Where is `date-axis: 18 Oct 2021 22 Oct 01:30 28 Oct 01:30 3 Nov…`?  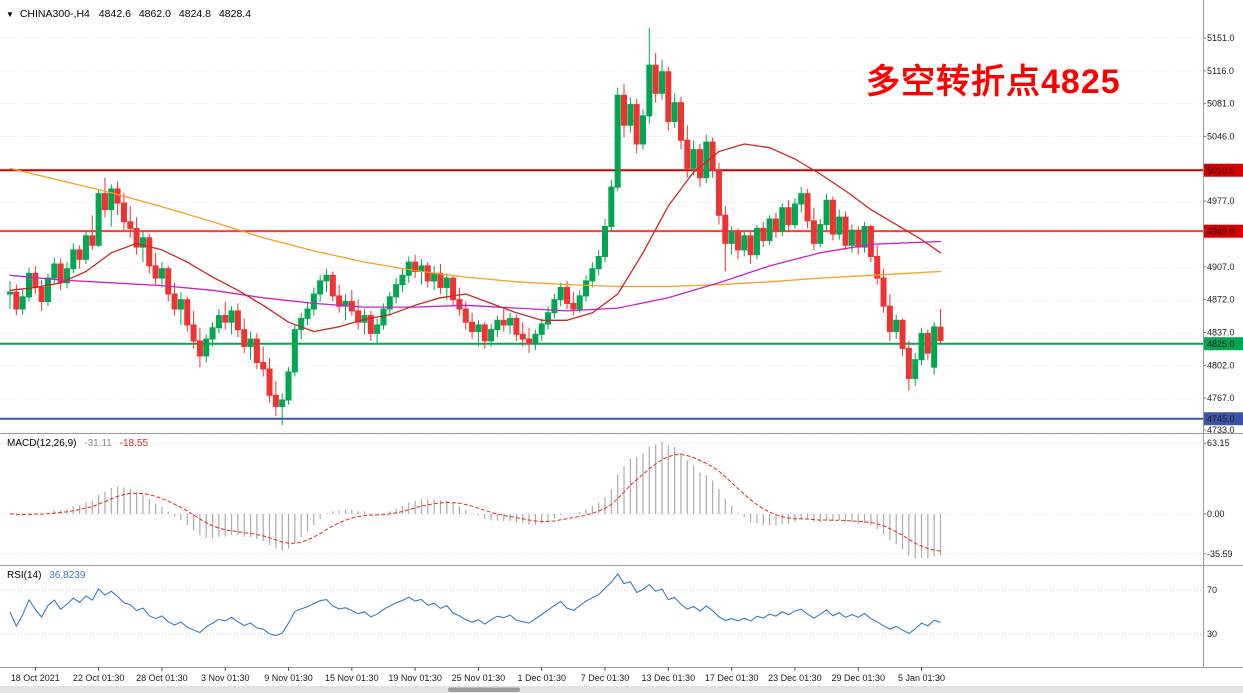 date-axis: 18 Oct 2021 22 Oct 01:30 28 Oct 01:30 3 Nov… is located at coordinates (478, 675).